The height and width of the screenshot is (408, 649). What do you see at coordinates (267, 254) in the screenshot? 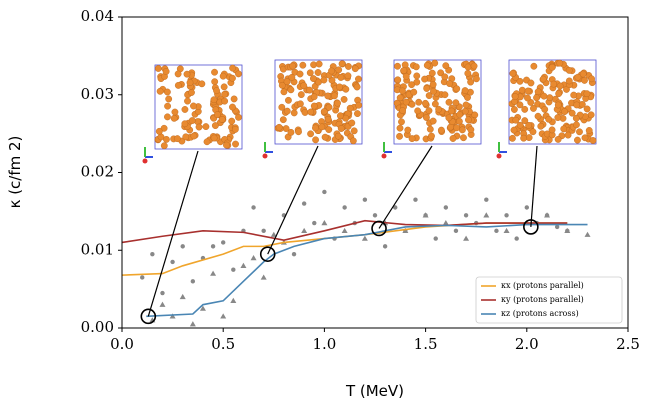
I see `highlight-marker` at bounding box center [267, 254].